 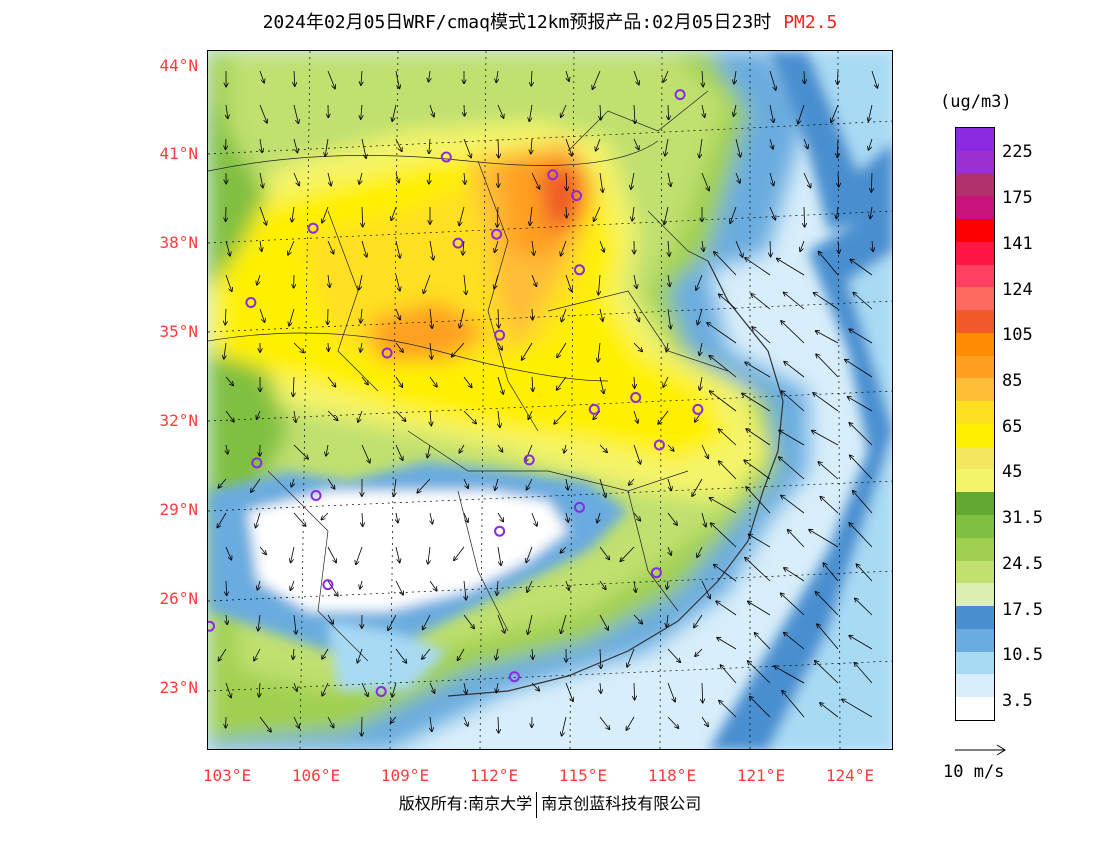 I want to click on lat-label: 26°N, so click(x=178, y=598).